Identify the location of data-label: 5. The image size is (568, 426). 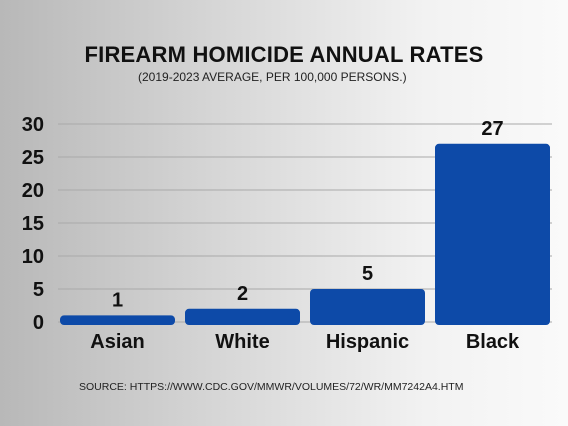
(367, 274).